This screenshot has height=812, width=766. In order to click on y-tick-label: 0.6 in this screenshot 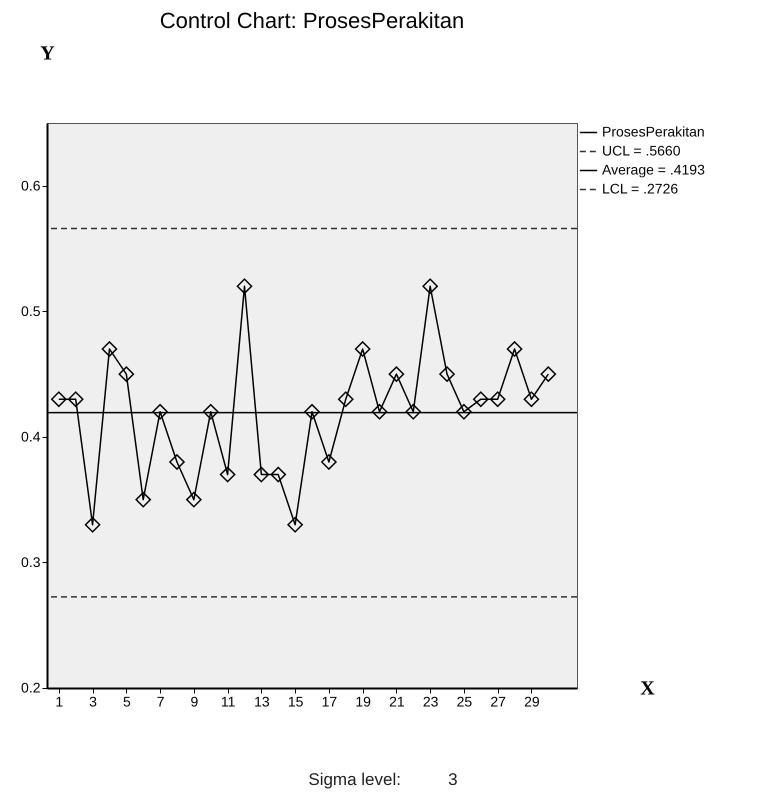, I will do `click(31, 185)`.